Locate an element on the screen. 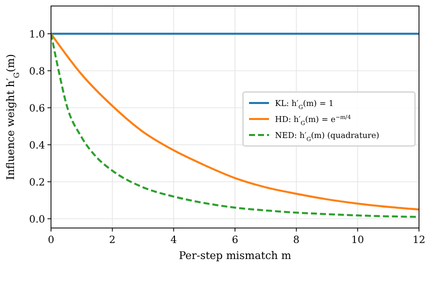 This screenshot has height=295, width=432. x-tick-label: 0 is located at coordinates (51, 240).